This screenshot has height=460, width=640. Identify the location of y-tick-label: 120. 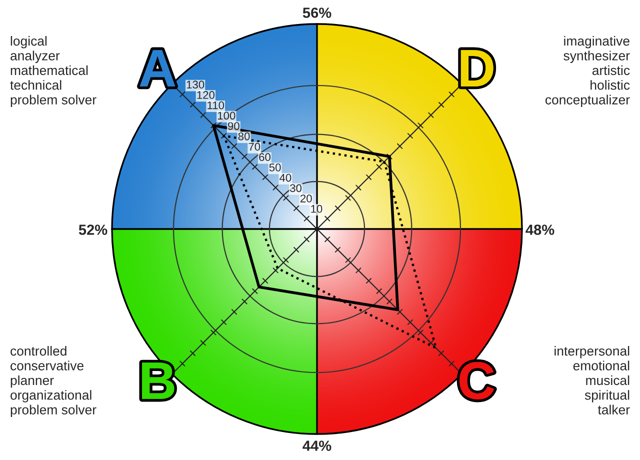
(206, 95).